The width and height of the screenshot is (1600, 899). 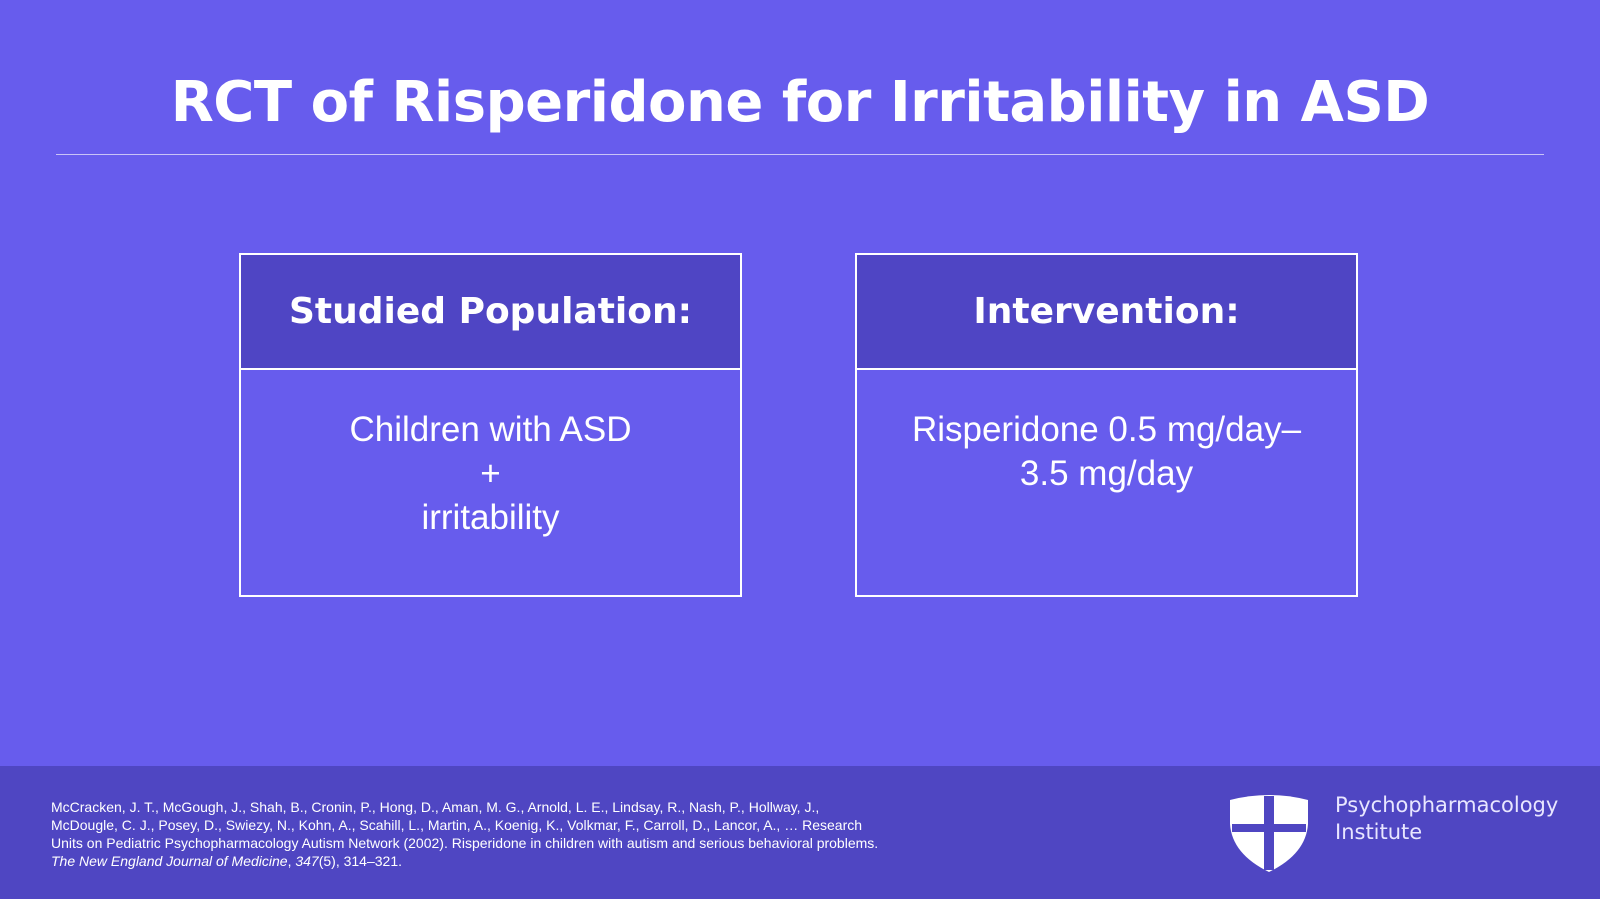 I want to click on logo-line: Institute, so click(x=1379, y=832).